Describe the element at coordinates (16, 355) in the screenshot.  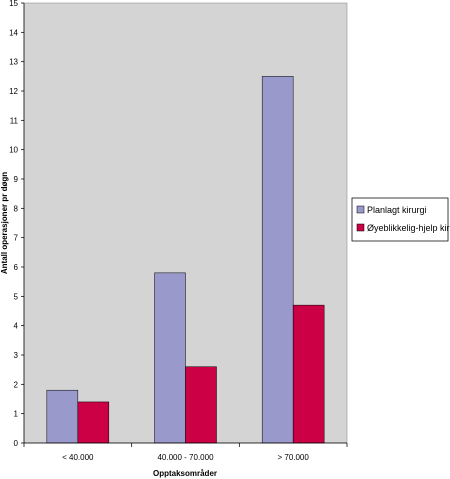
I see `y-tick-label: 3` at that location.